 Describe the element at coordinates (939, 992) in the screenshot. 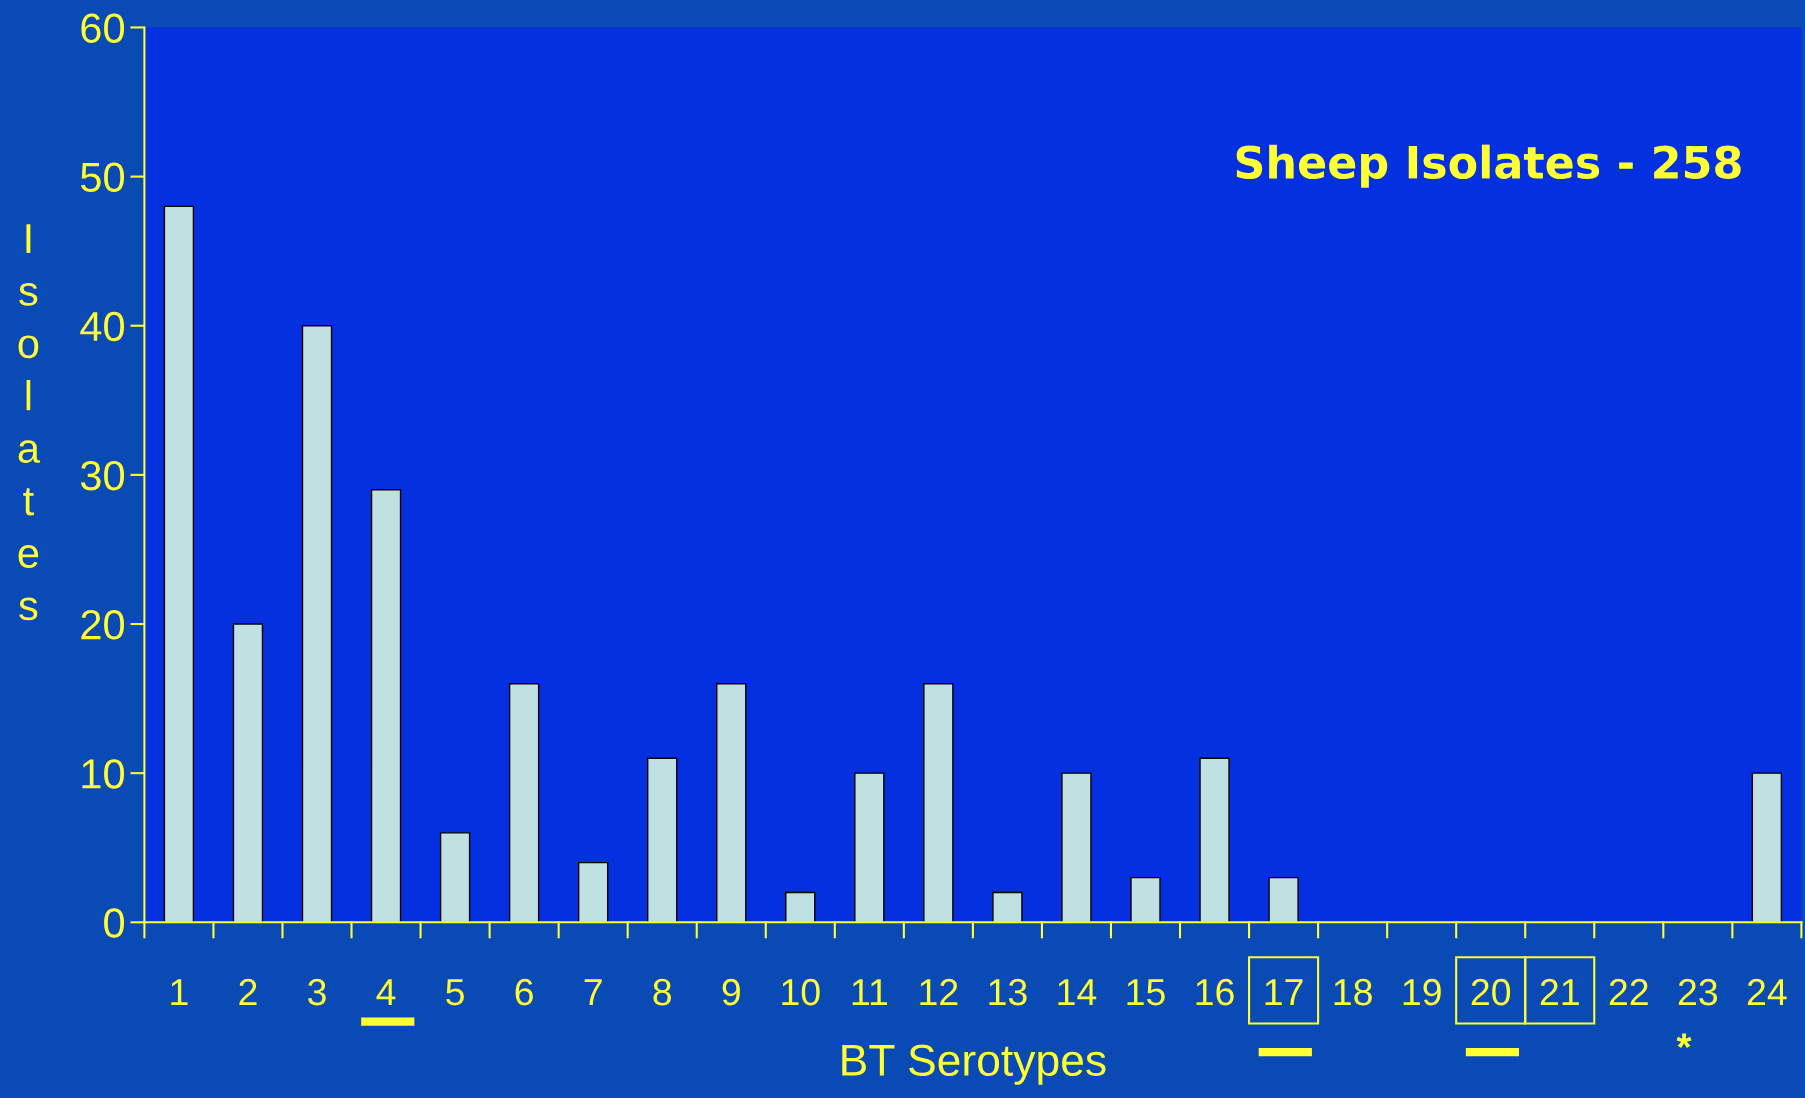

I see `x-tick-label: 12` at that location.